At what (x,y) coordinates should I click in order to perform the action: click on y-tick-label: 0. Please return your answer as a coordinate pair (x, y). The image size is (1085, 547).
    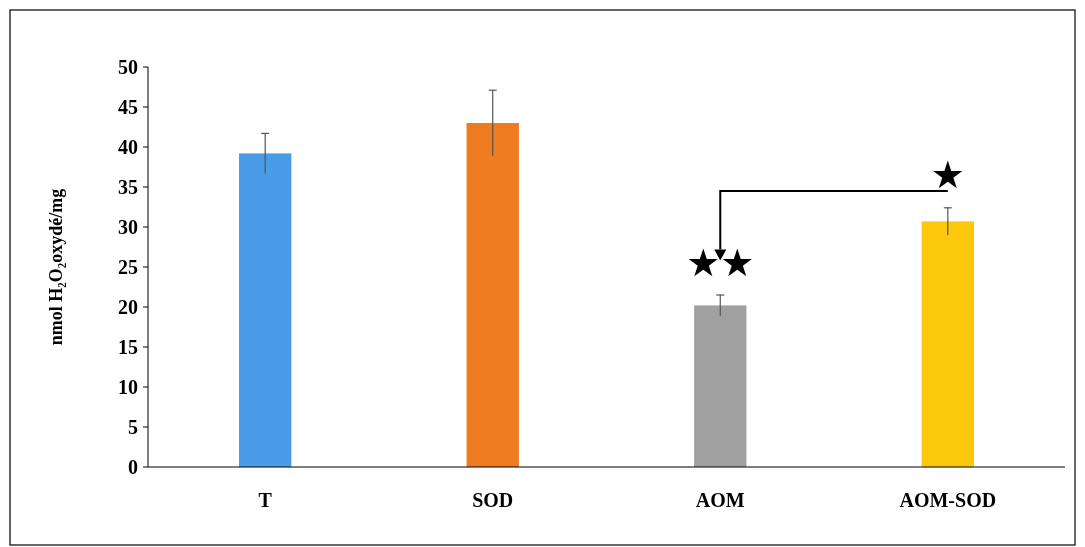
    Looking at the image, I should click on (133, 467).